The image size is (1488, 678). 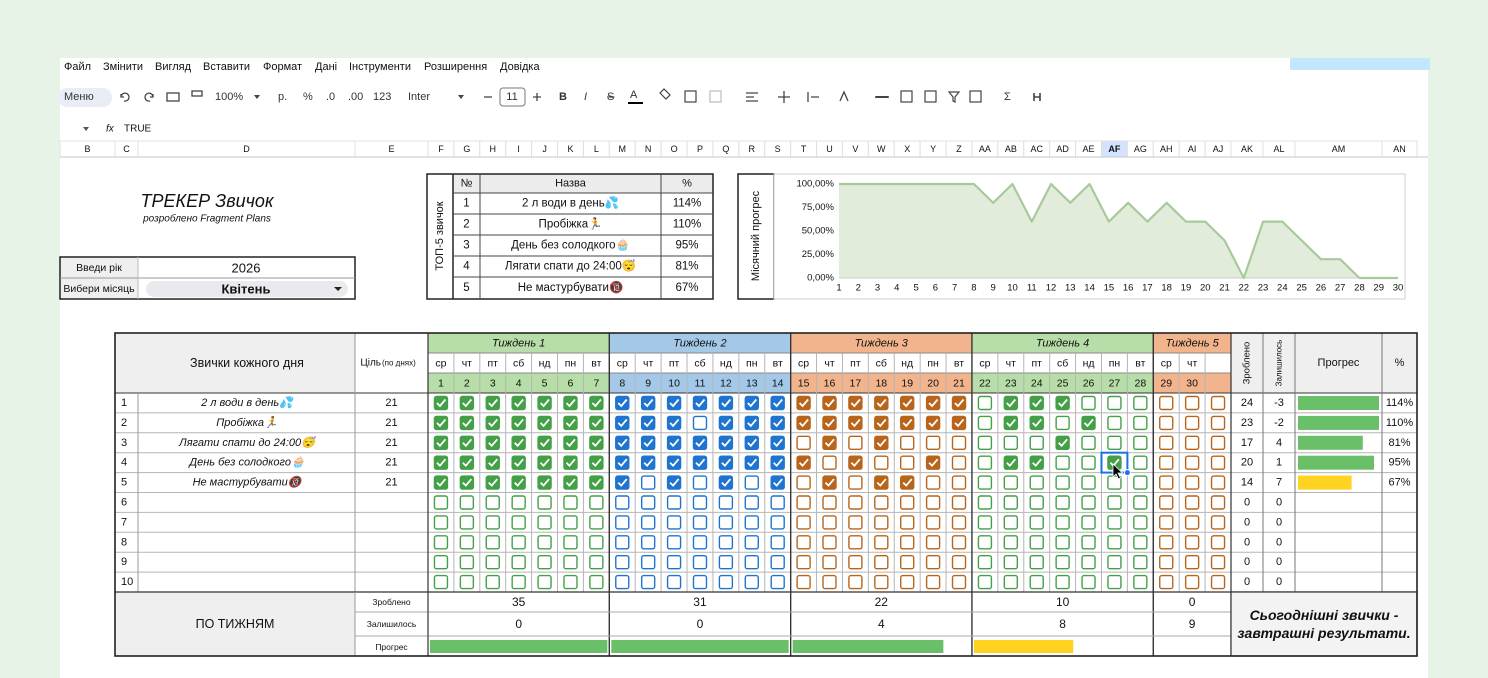 What do you see at coordinates (247, 289) in the screenshot?
I see `month-dropdown` at bounding box center [247, 289].